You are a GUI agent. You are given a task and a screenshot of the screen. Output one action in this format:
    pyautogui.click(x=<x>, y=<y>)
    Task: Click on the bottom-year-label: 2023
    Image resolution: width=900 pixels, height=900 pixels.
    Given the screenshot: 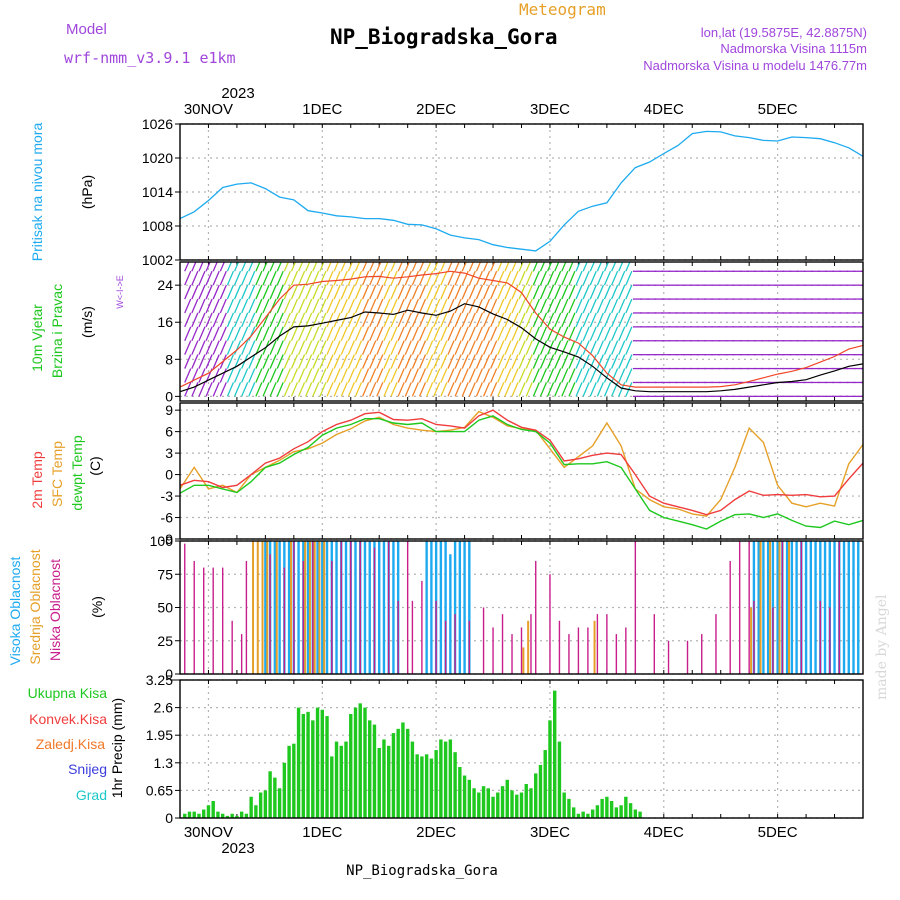 What is the action you would take?
    pyautogui.click(x=237, y=848)
    